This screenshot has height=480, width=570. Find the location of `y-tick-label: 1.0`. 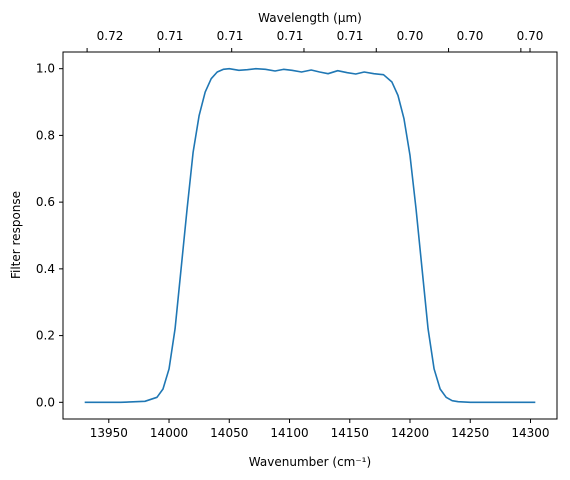

y-tick-label: 1.0 is located at coordinates (45, 69).